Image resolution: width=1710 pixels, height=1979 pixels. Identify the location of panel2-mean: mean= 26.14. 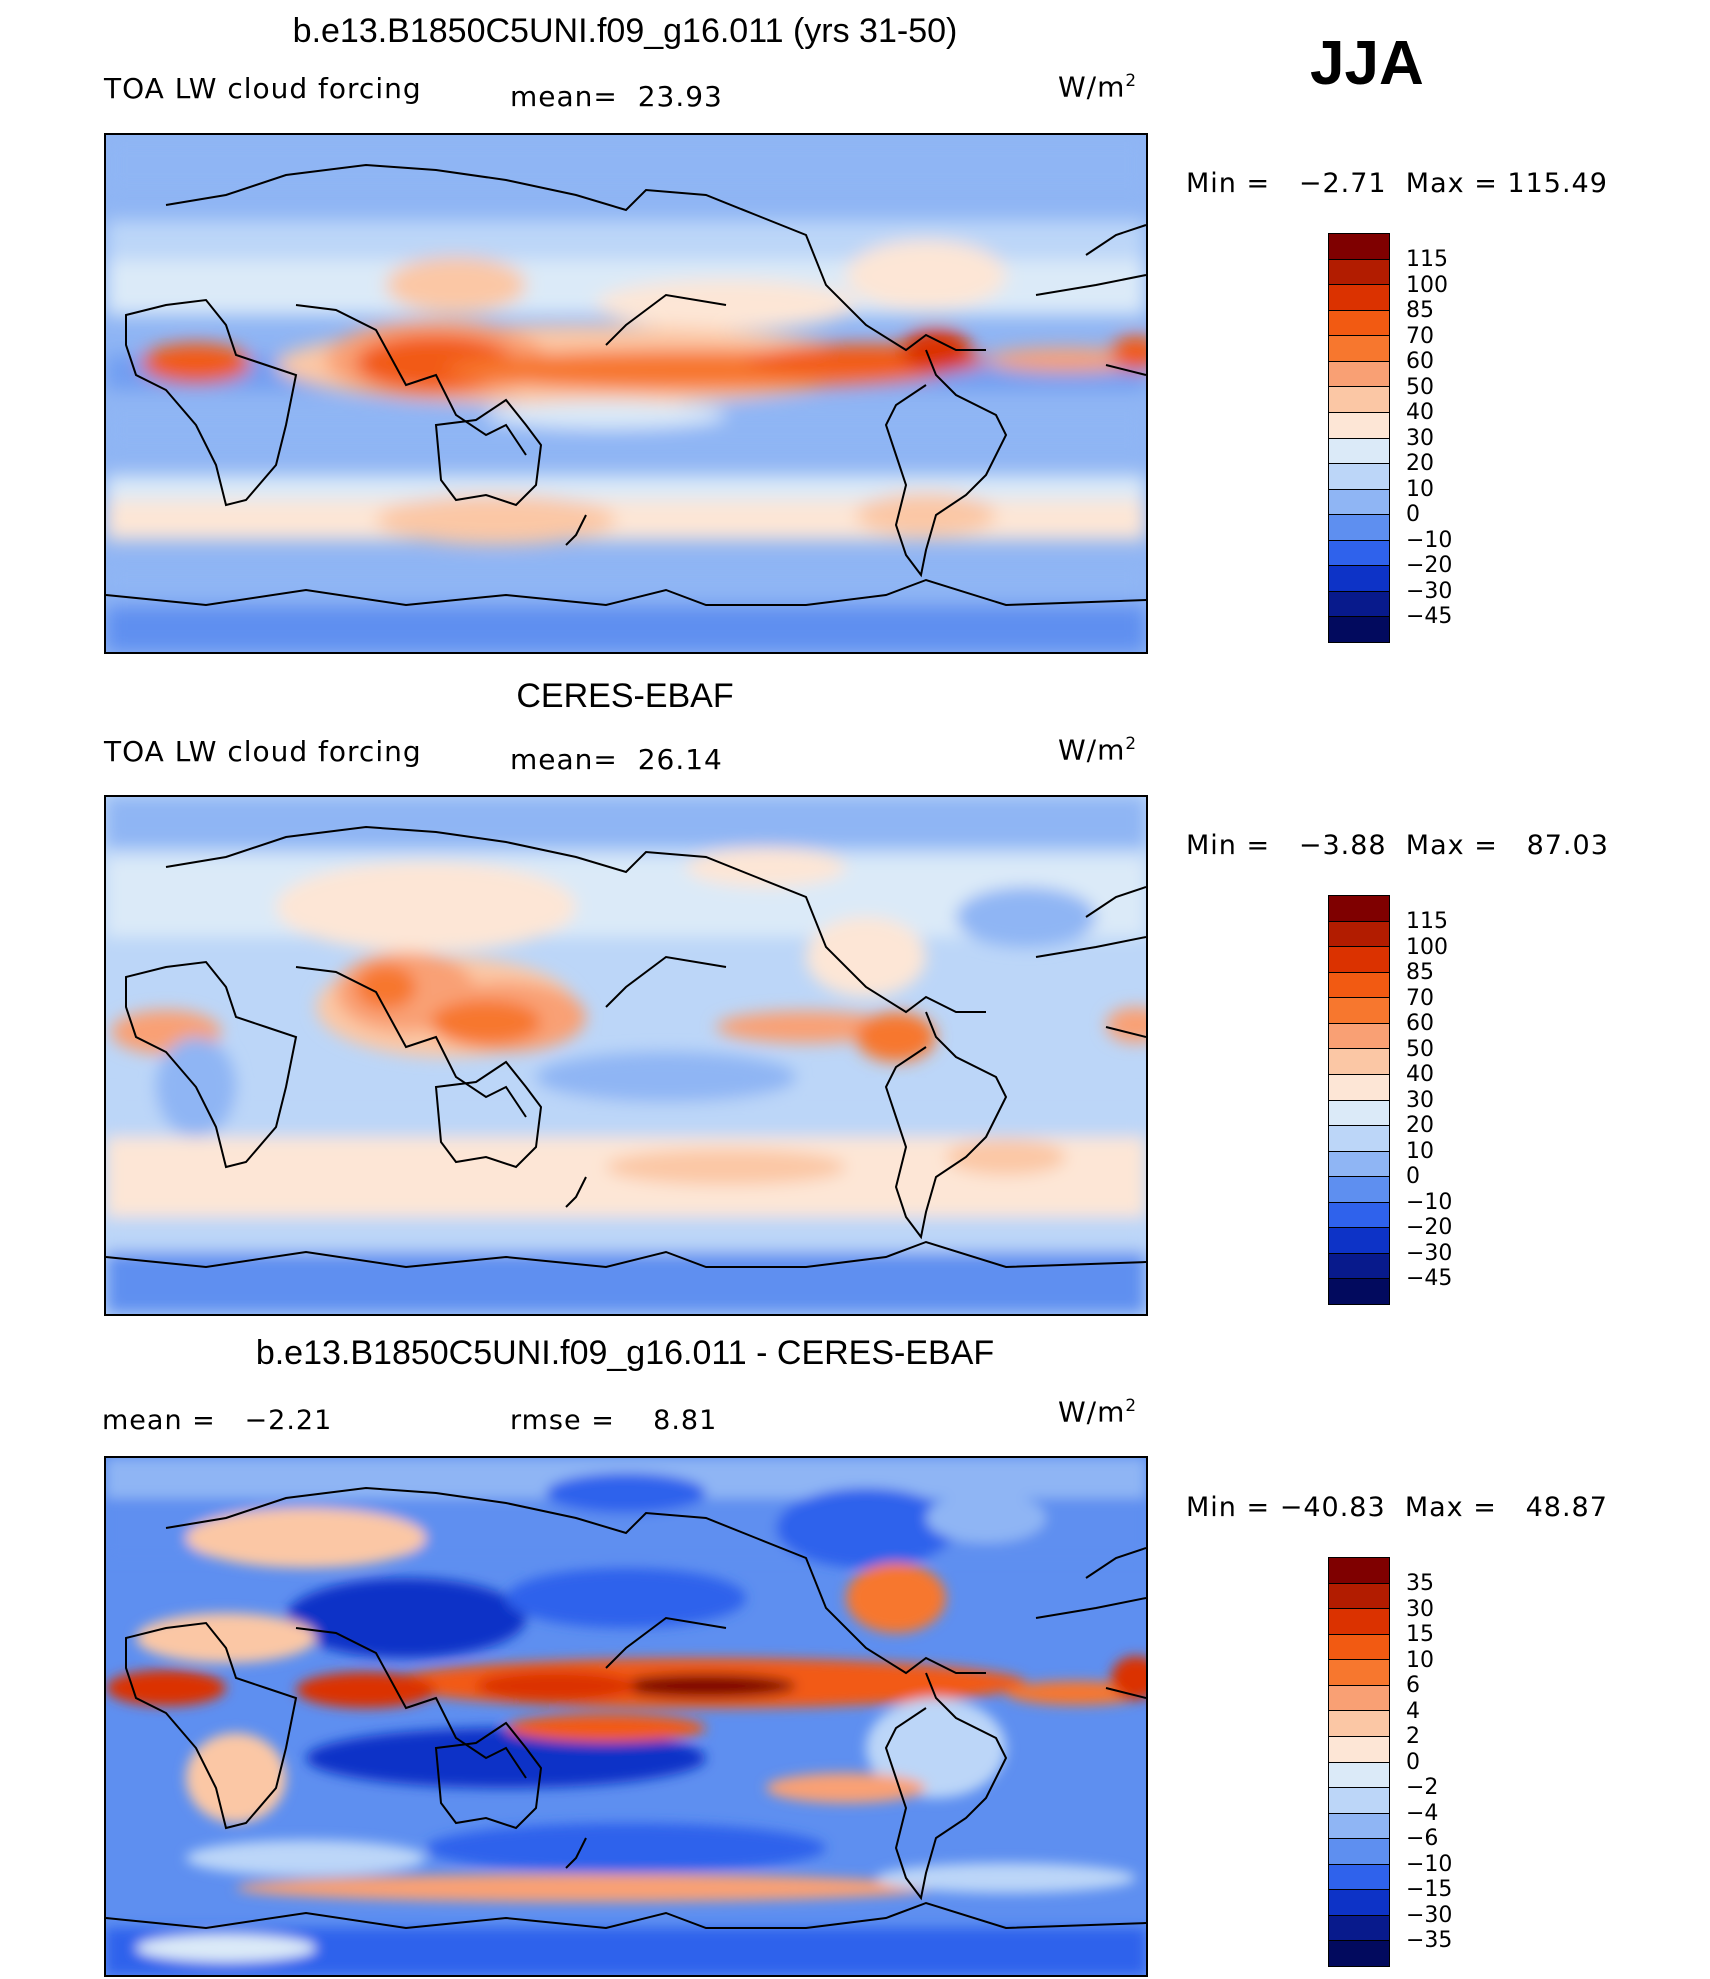
(616, 759).